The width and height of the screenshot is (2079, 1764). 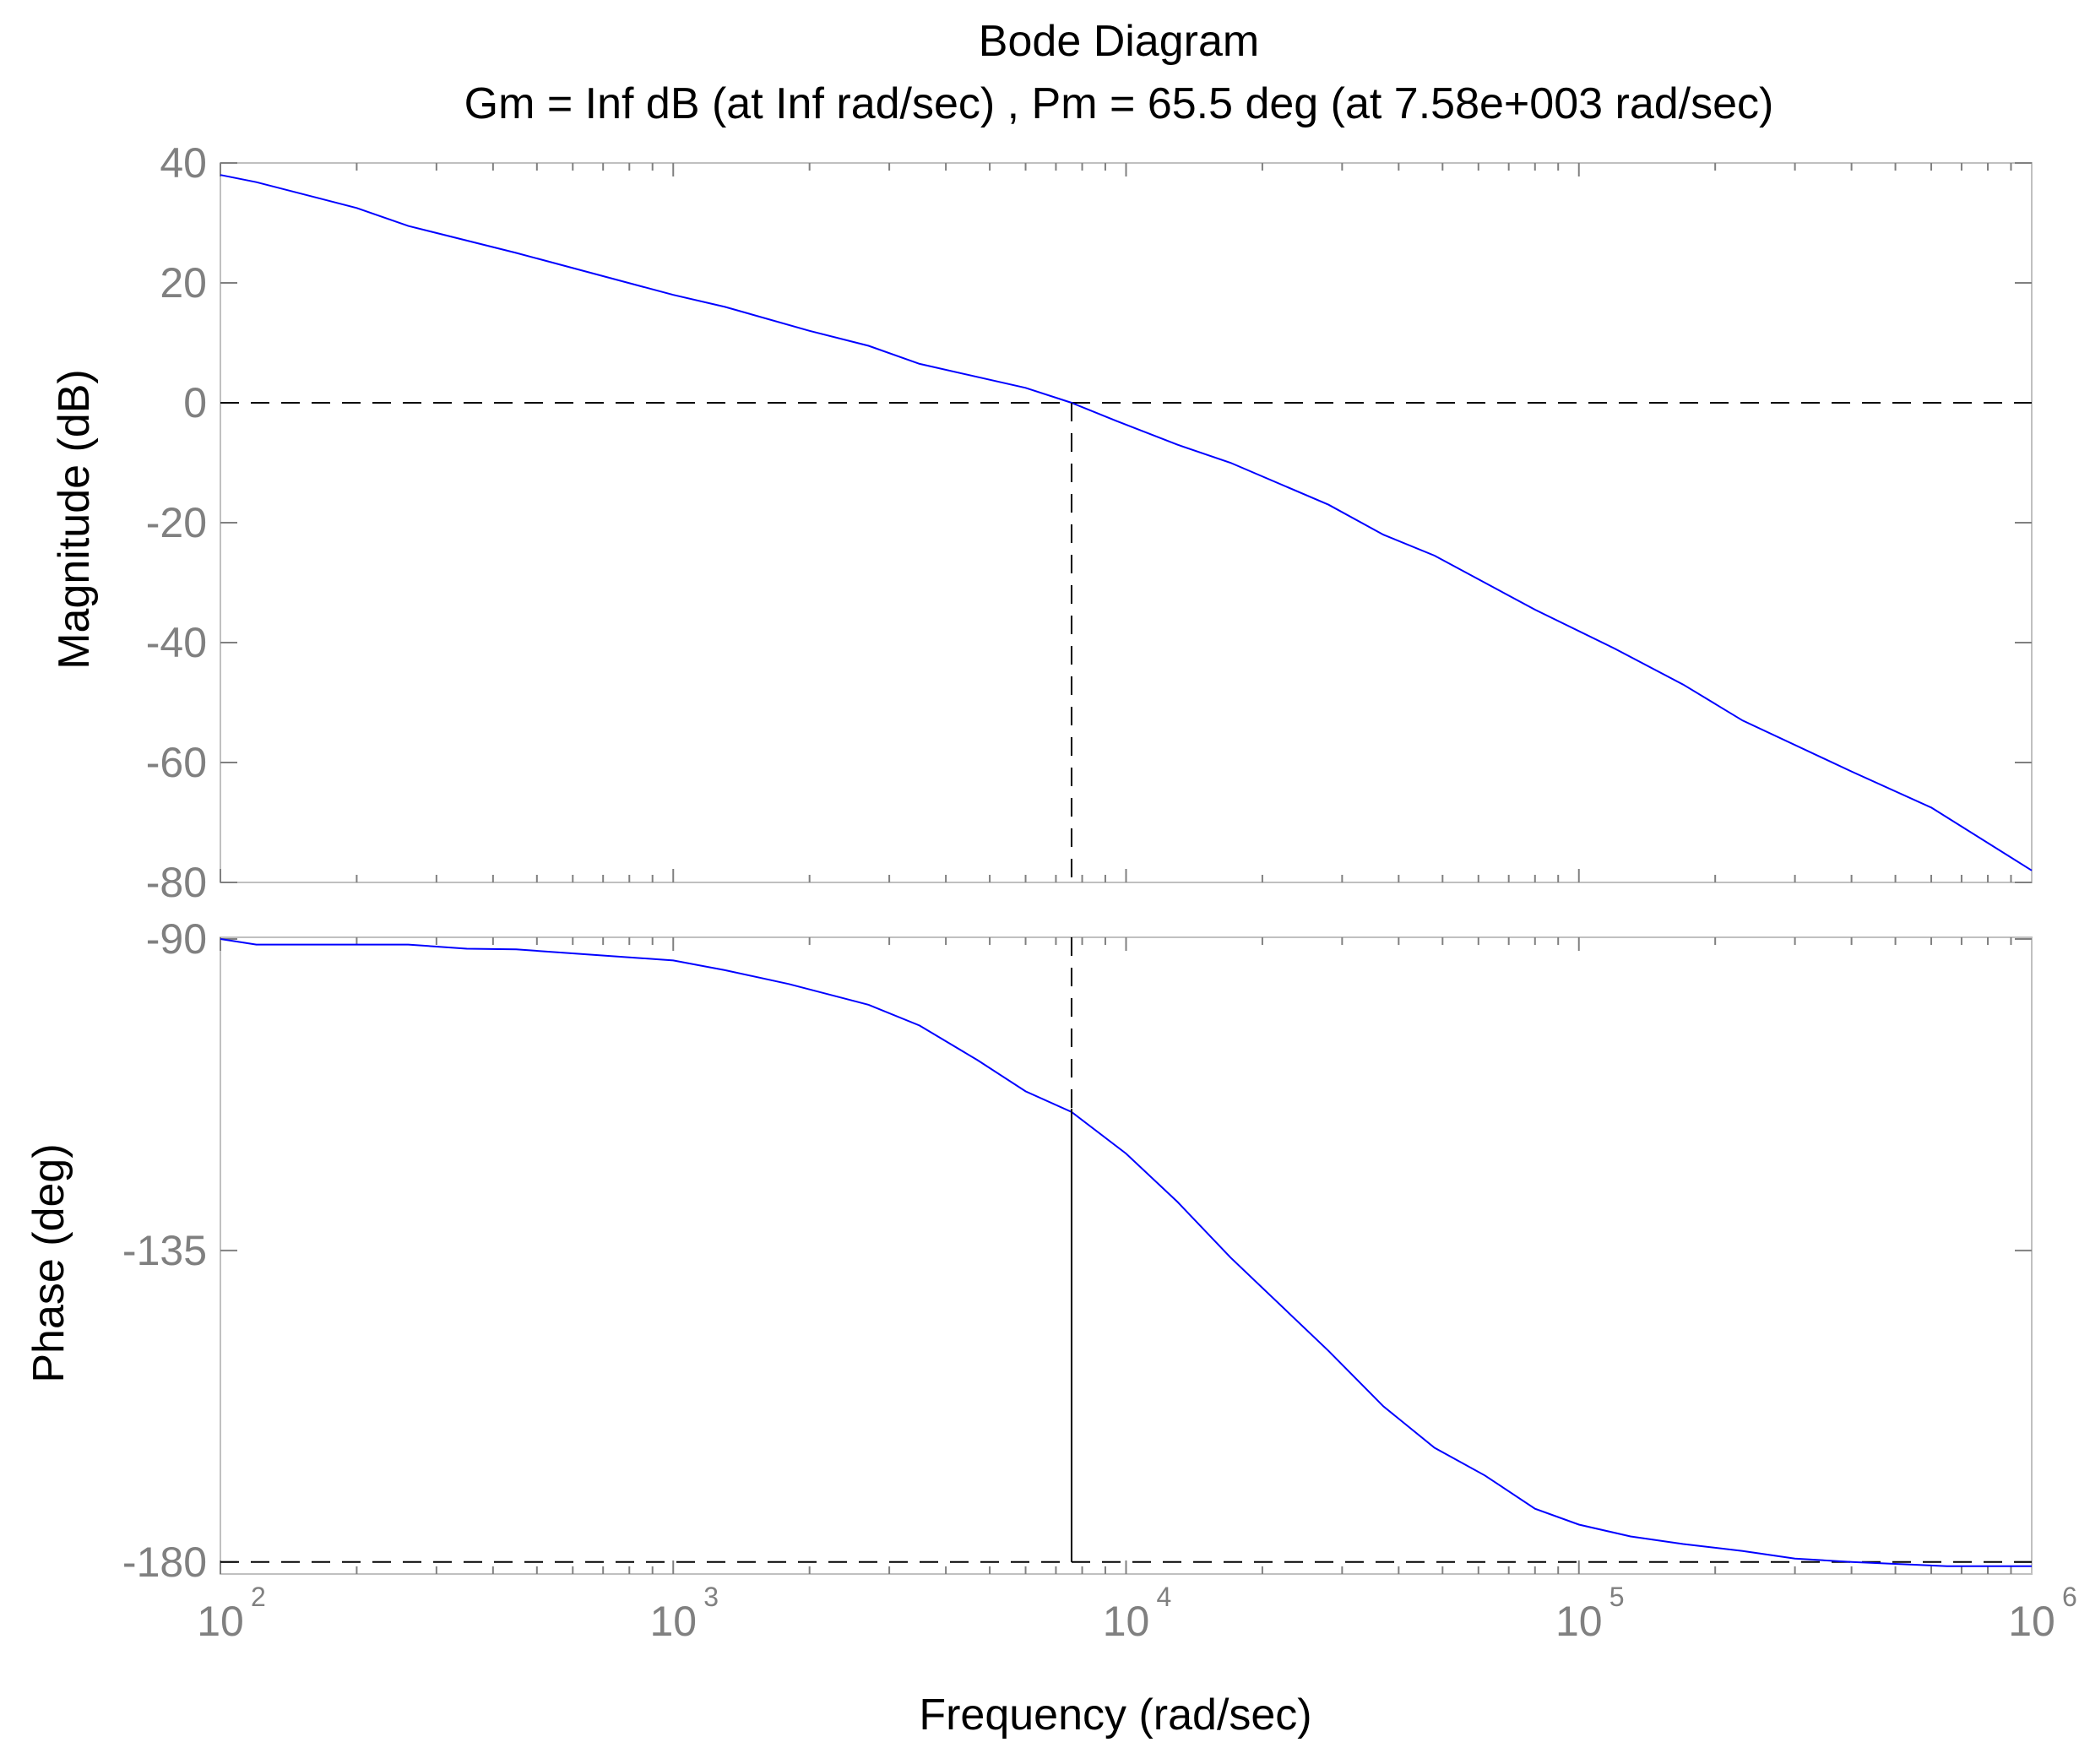 What do you see at coordinates (258, 1597) in the screenshot?
I see `x-tick-label-exponent: 2` at bounding box center [258, 1597].